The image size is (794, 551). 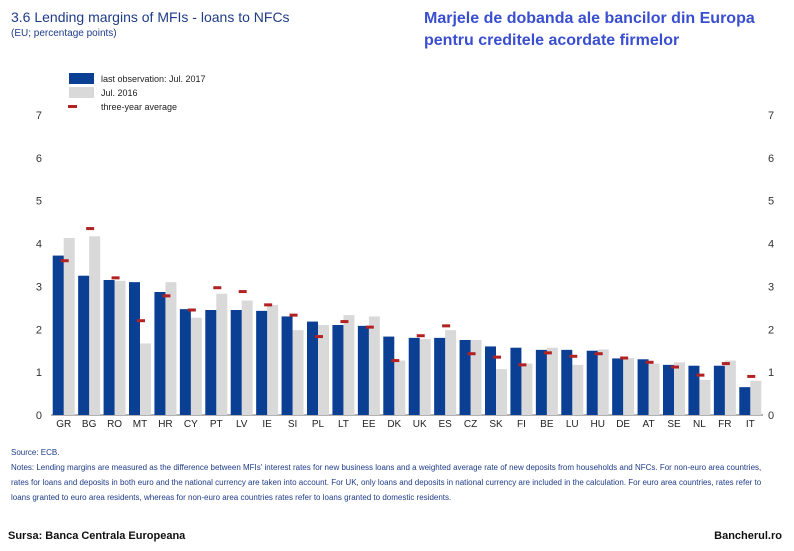 What do you see at coordinates (64, 261) in the screenshot?
I see `marker-three-year-average-GR` at bounding box center [64, 261].